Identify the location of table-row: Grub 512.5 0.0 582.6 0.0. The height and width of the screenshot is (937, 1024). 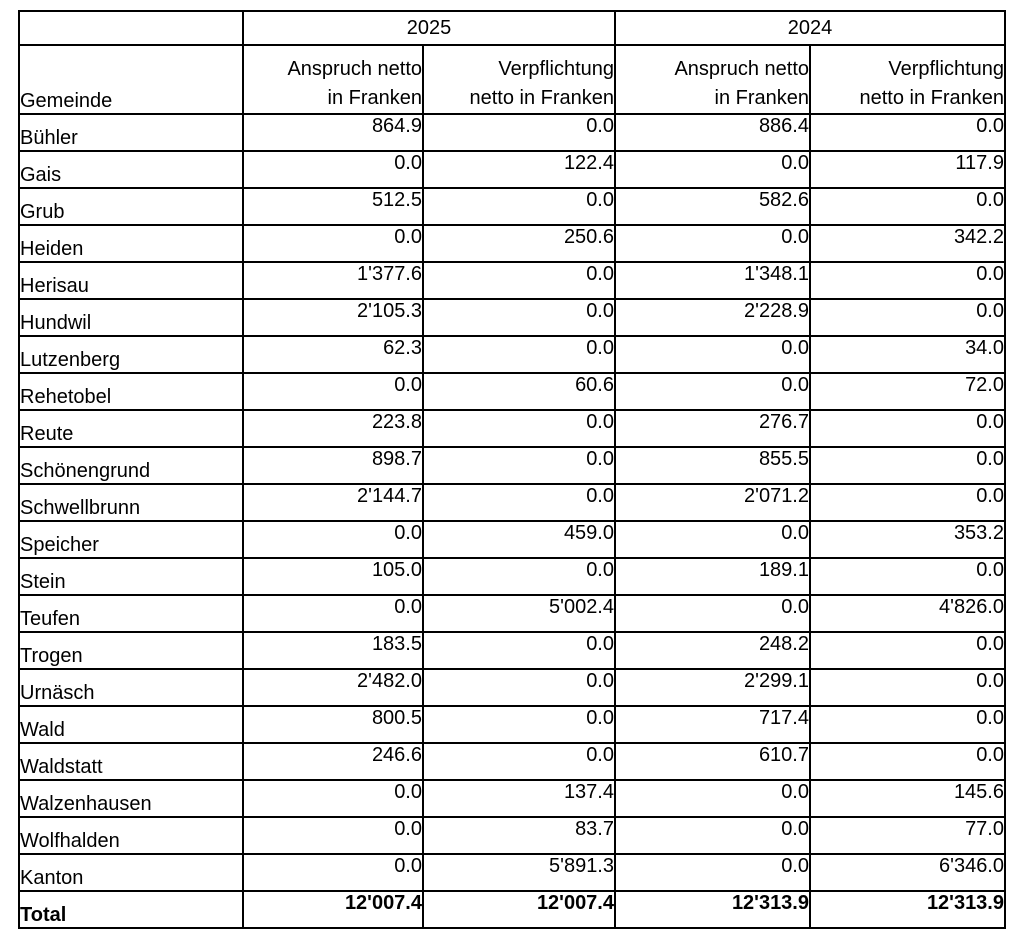
(512, 206).